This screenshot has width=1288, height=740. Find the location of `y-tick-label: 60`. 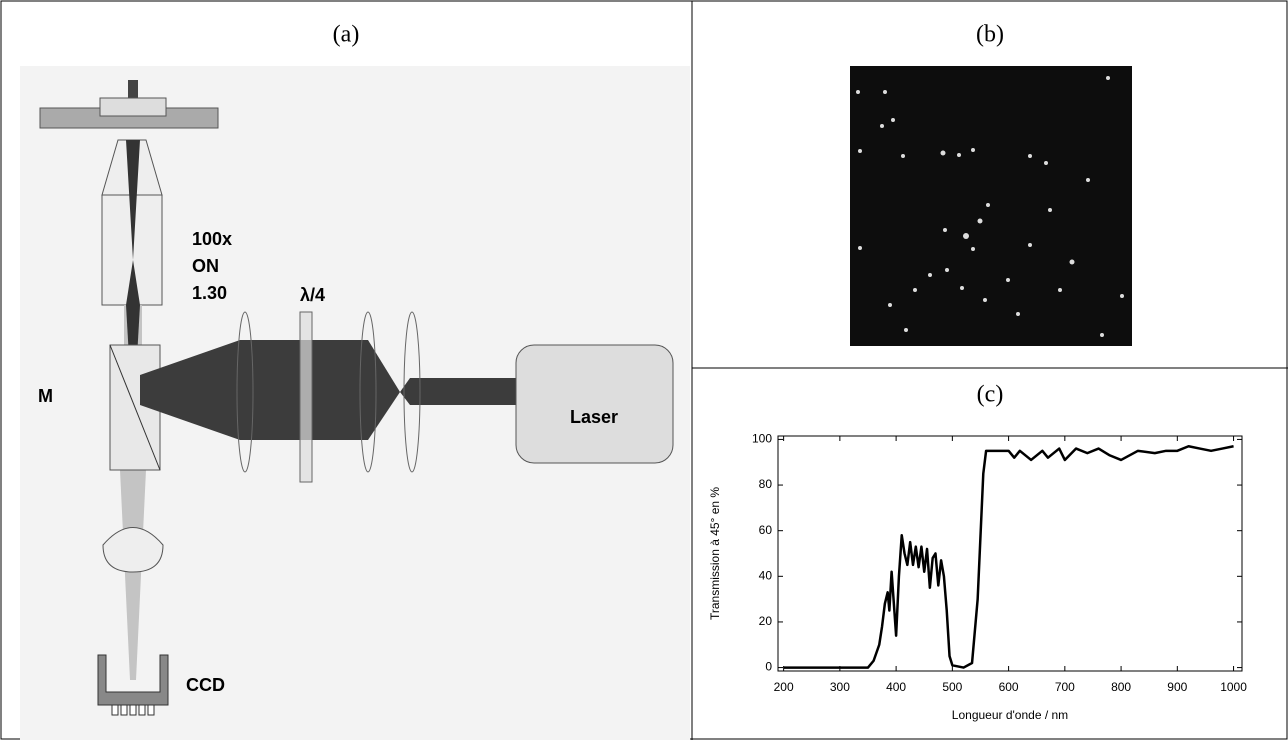

y-tick-label: 60 is located at coordinates (766, 530).